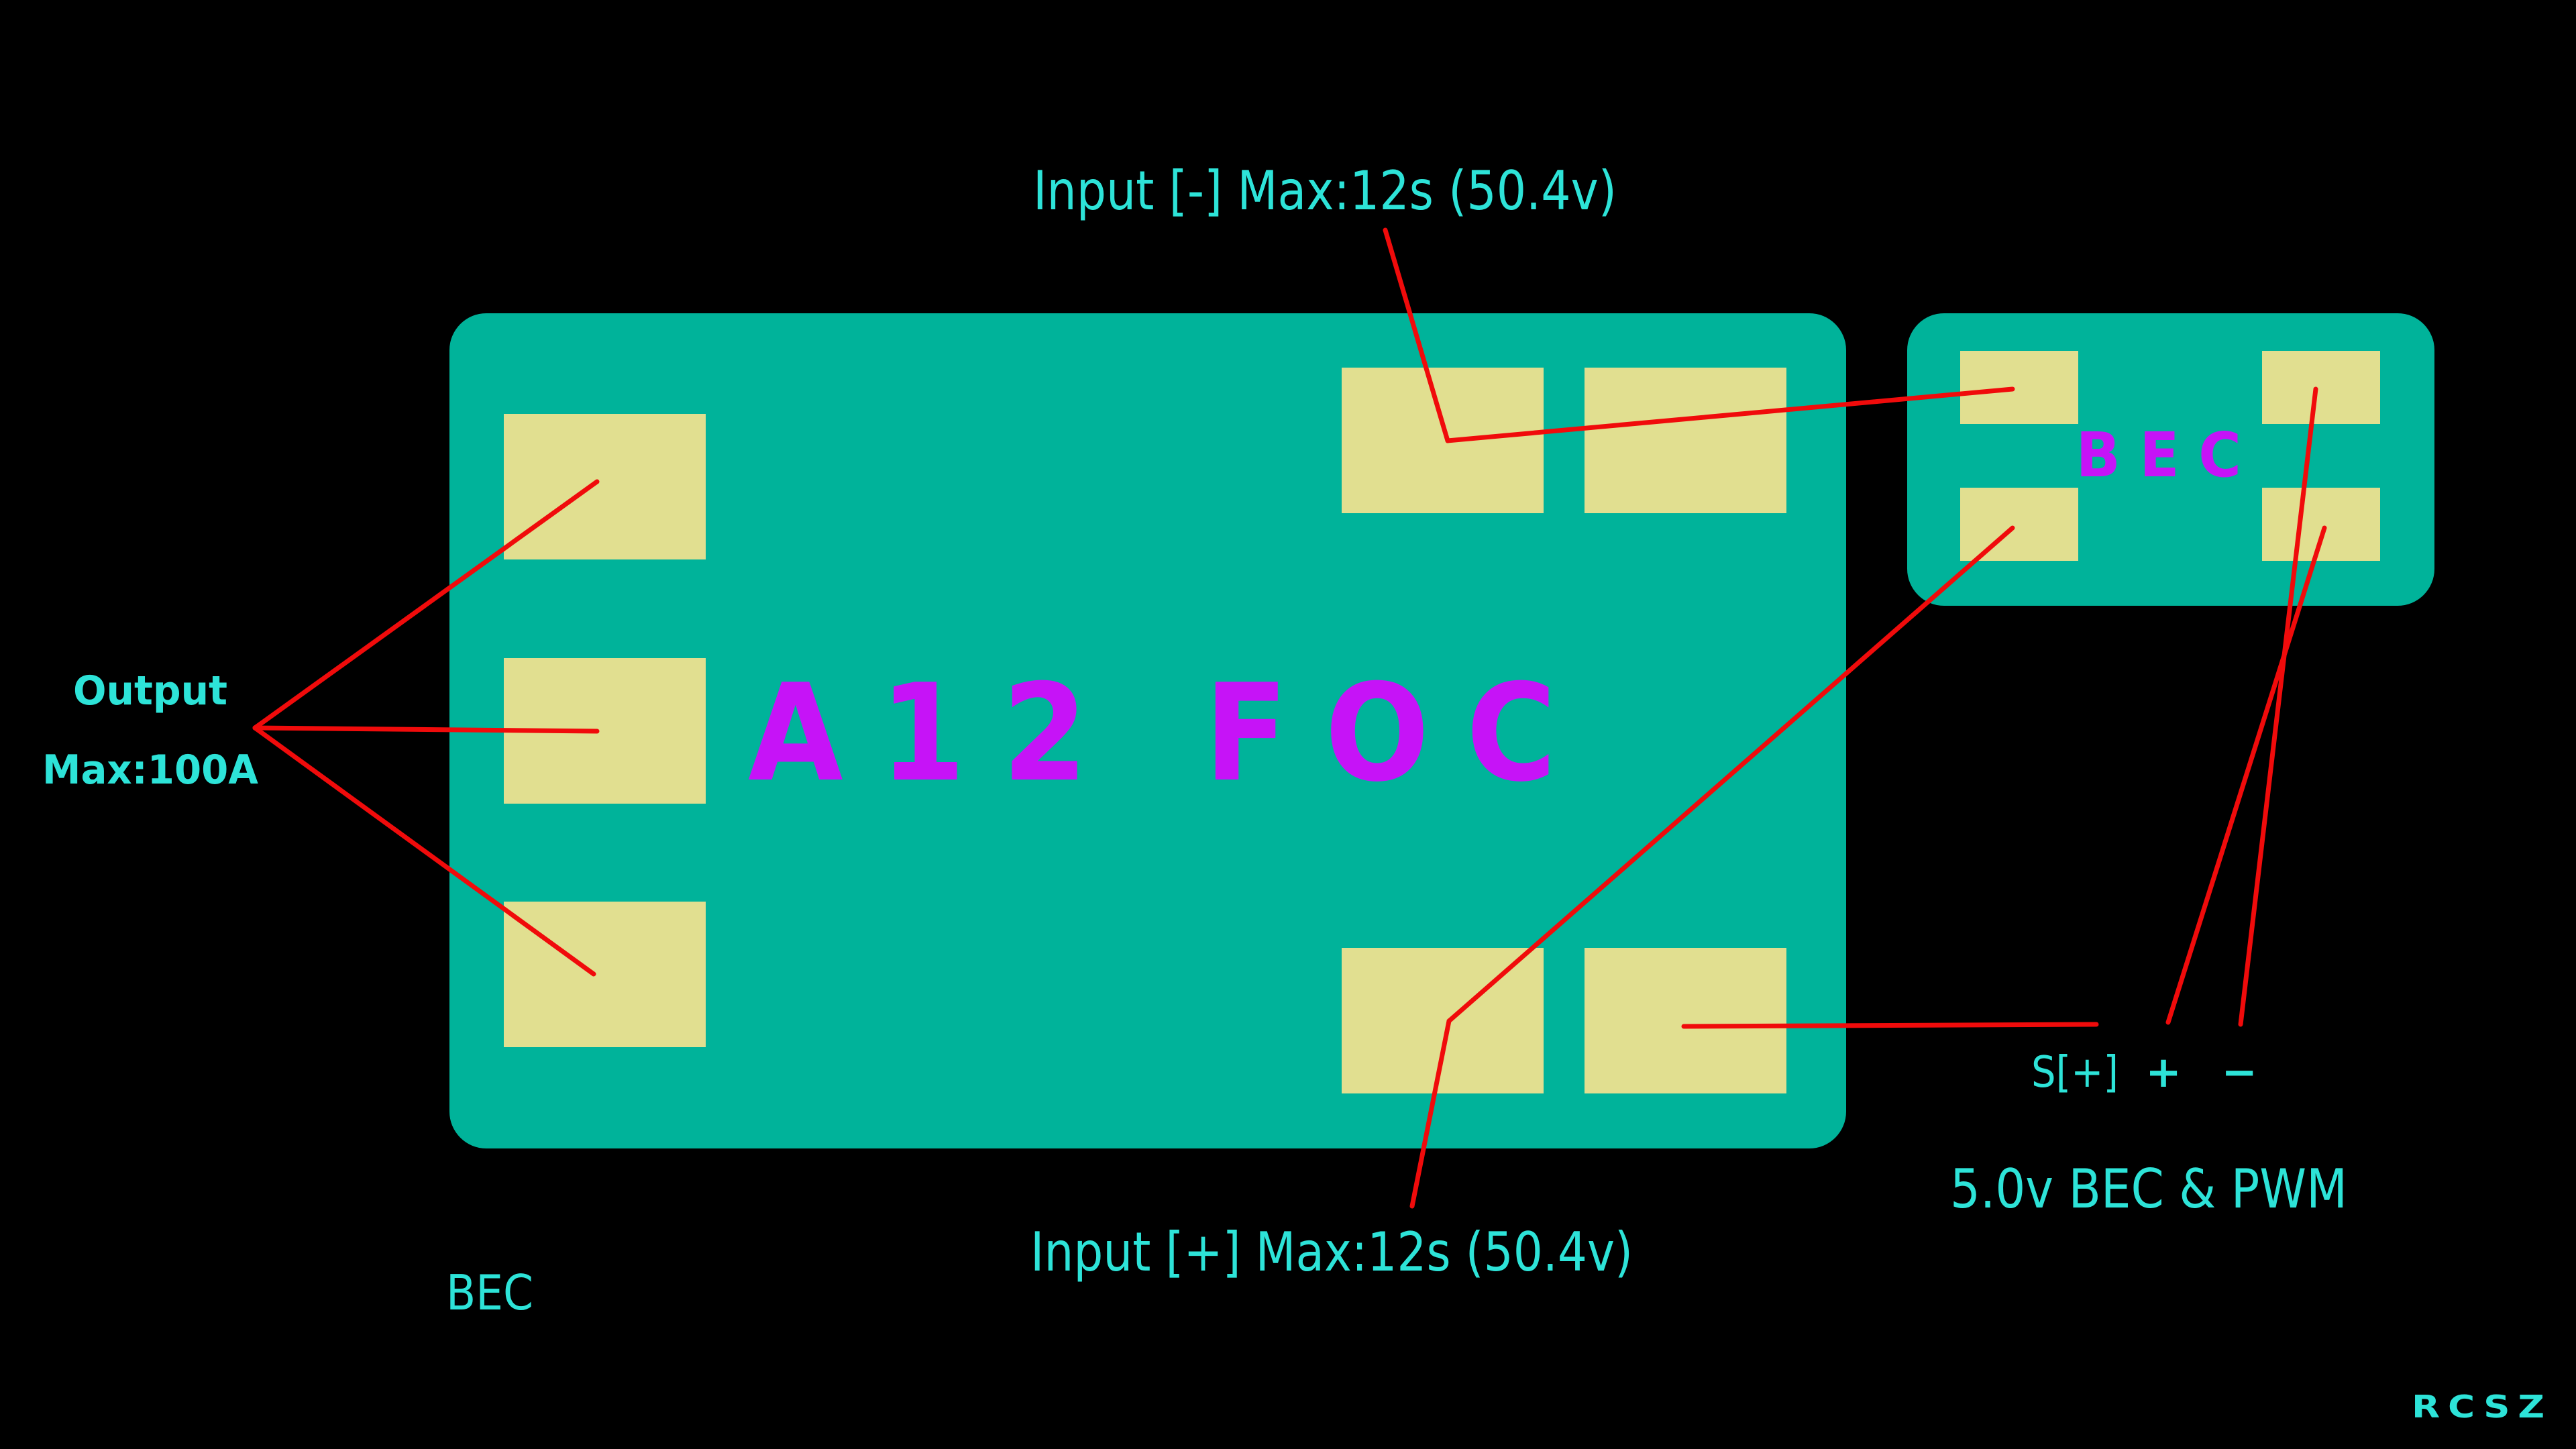  I want to click on bec-module-title: BEC, so click(2168, 455).